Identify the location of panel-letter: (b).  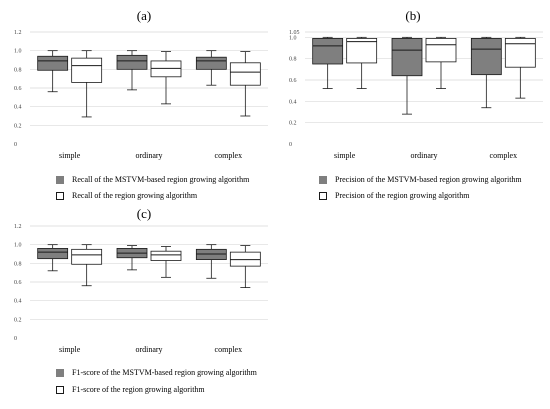
(413, 15).